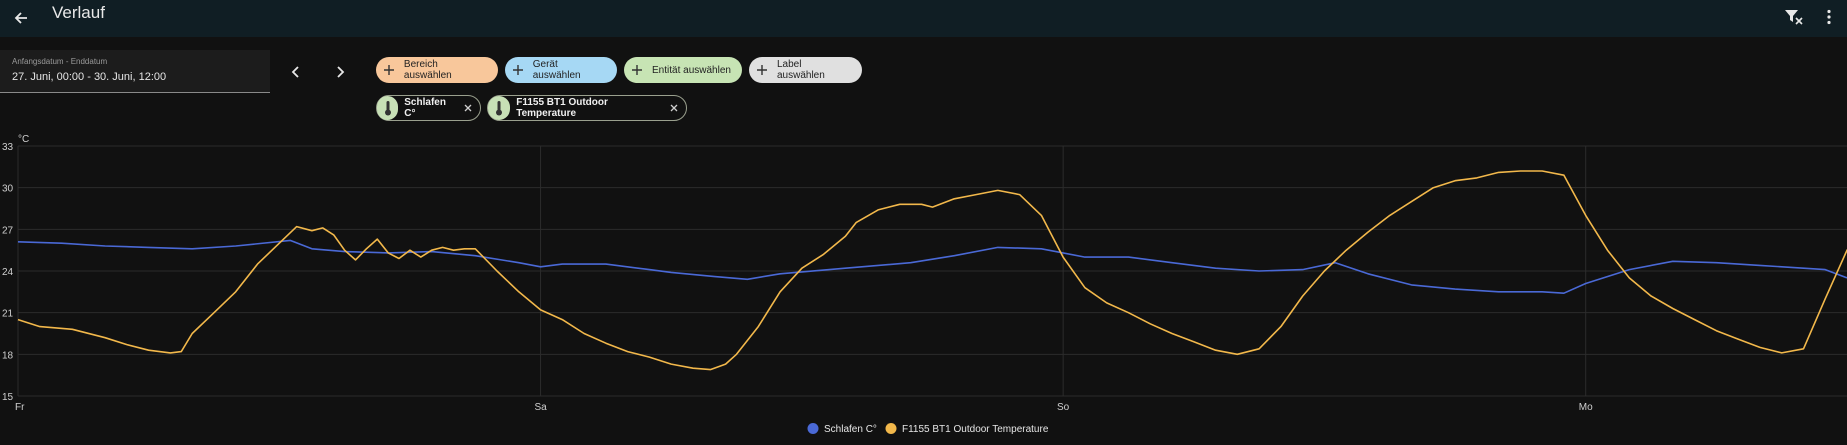 The width and height of the screenshot is (1847, 445). I want to click on date-range-label: Anfangsdatum - Enddatum, so click(60, 61).